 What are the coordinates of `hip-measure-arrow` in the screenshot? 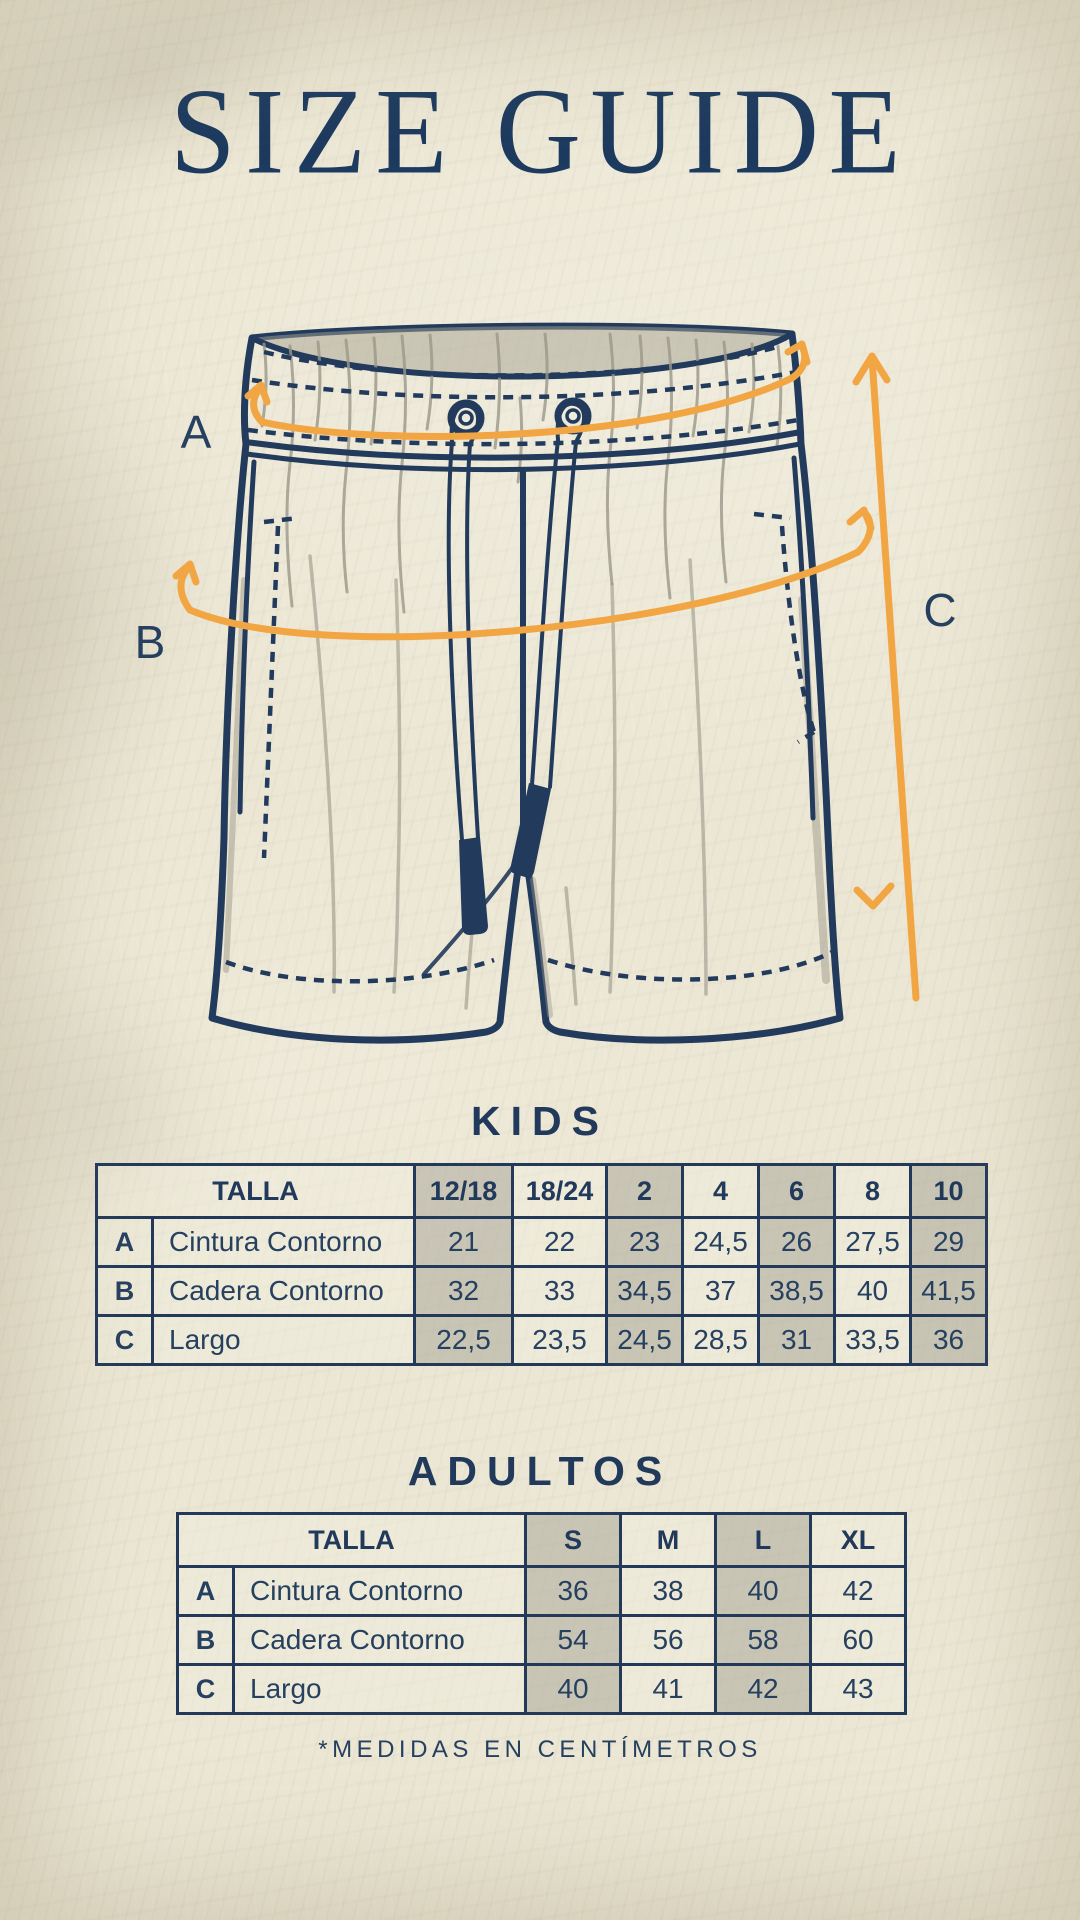 It's located at (523, 573).